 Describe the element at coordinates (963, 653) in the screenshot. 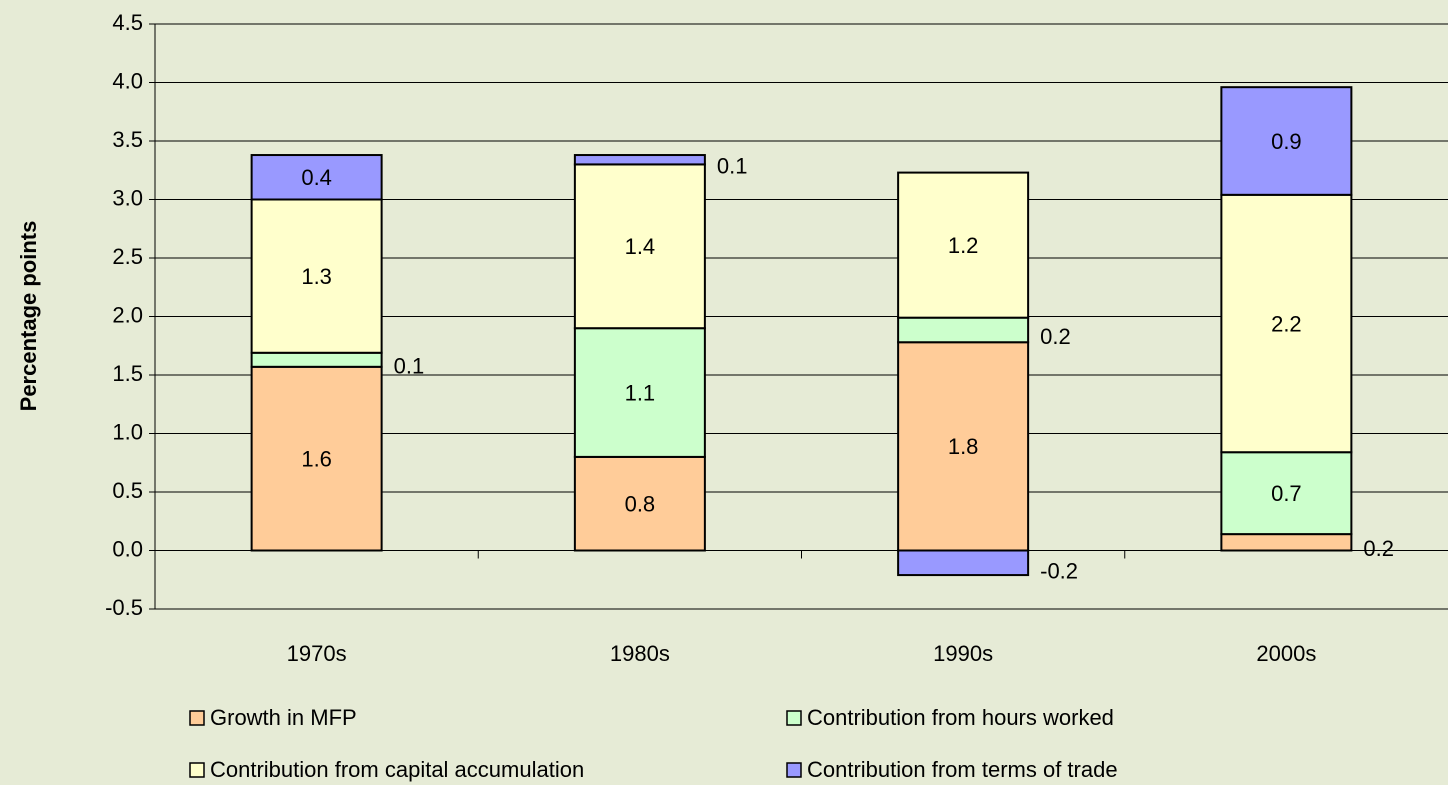

I see `x-tick-label: 1990s` at that location.